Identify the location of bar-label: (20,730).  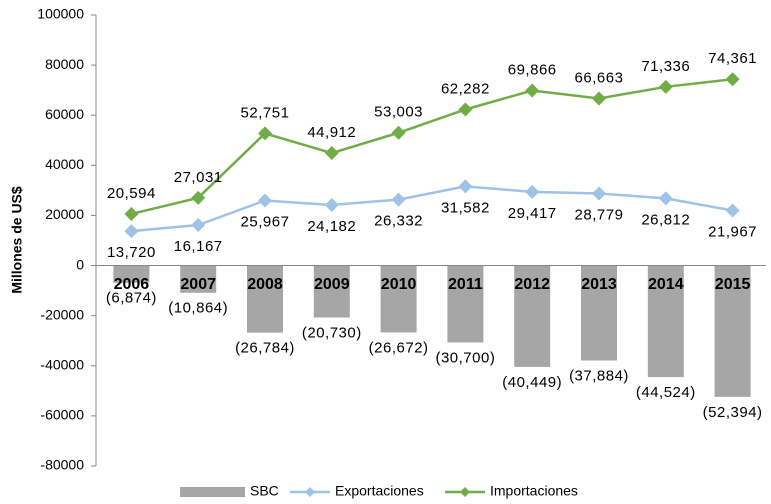
(332, 332).